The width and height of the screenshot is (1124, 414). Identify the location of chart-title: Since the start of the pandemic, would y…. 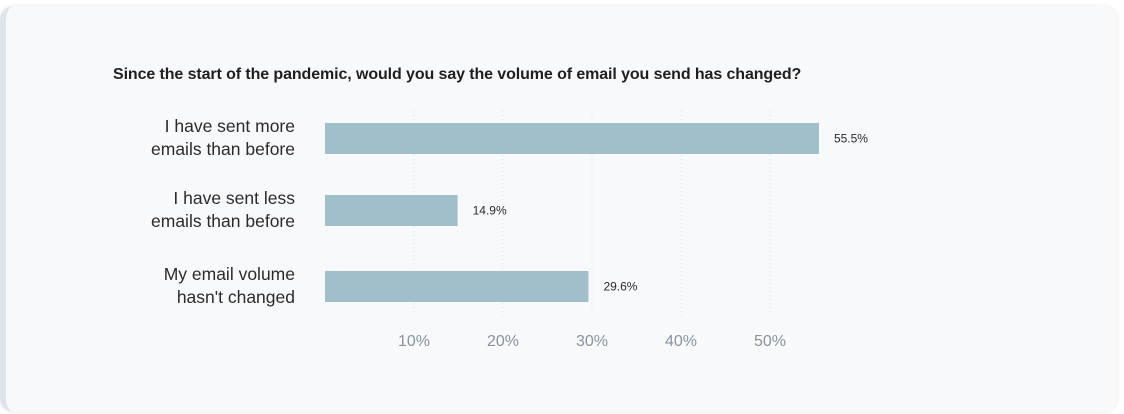
(457, 74).